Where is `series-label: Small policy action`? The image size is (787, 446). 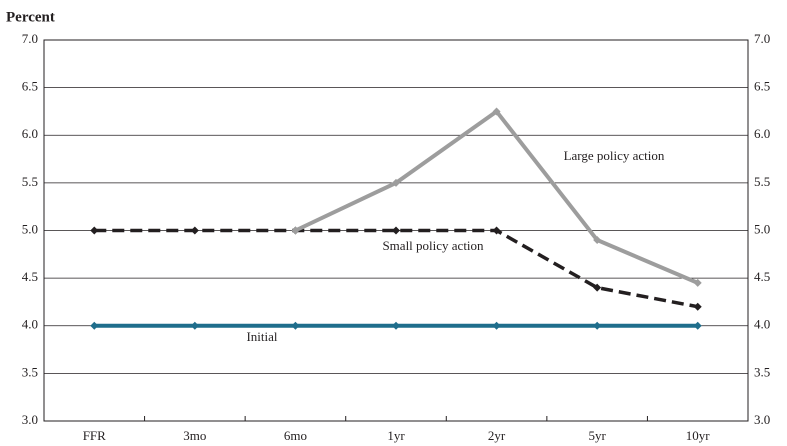
series-label: Small policy action is located at coordinates (433, 245).